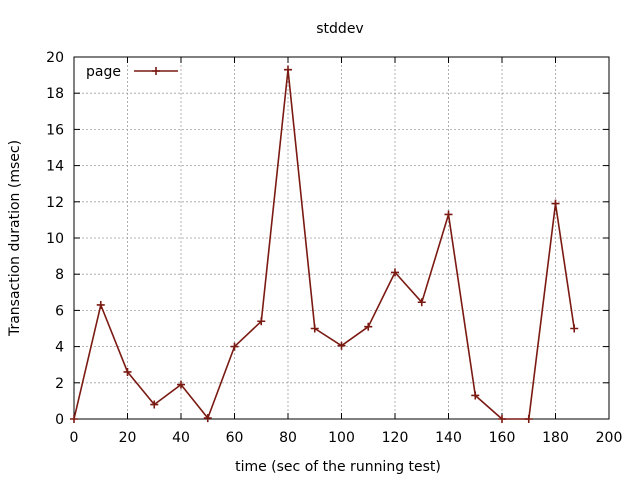 Image resolution: width=640 pixels, height=480 pixels. I want to click on x-tick-label: 100, so click(341, 438).